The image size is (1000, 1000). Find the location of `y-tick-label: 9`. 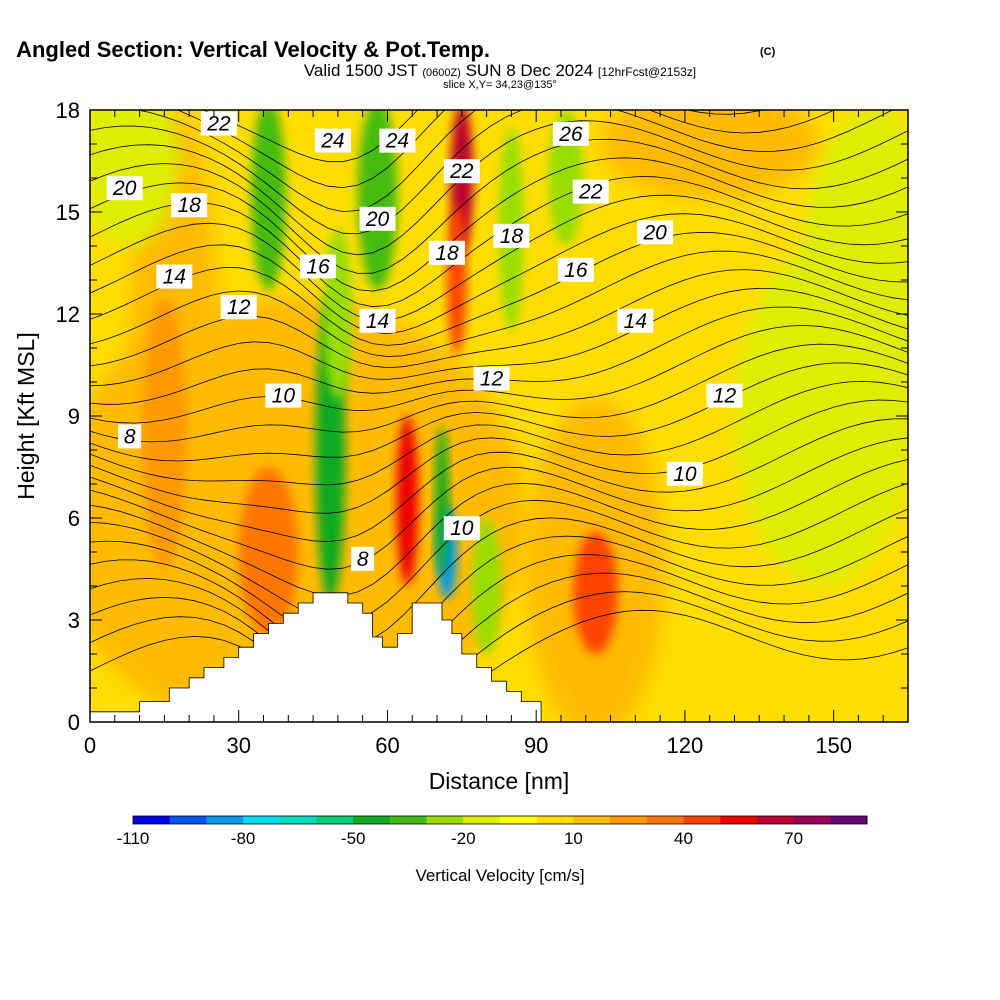

y-tick-label: 9 is located at coordinates (74, 416).